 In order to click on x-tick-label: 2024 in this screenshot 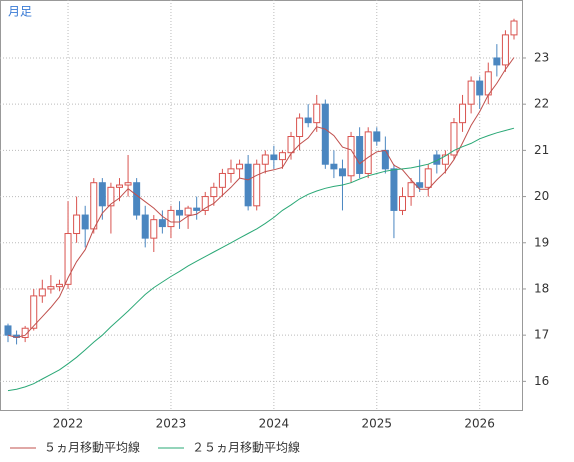, I will do `click(274, 424)`.